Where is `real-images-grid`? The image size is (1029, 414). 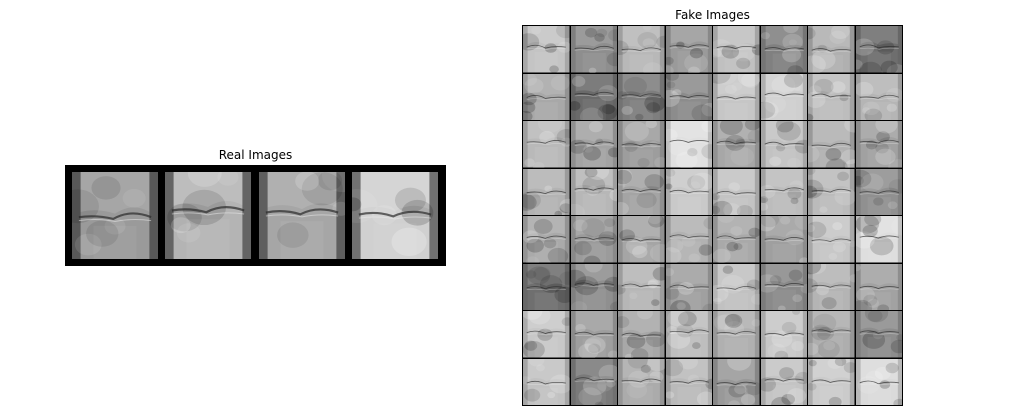 real-images-grid is located at coordinates (255, 215).